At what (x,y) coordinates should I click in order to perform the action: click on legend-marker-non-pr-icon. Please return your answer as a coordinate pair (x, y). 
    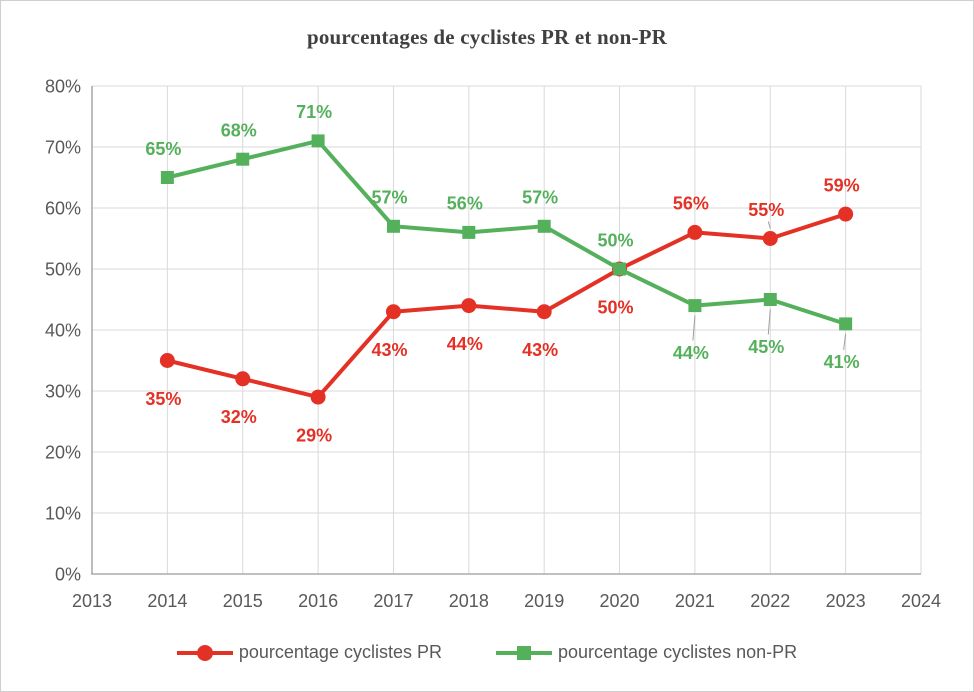
    Looking at the image, I should click on (523, 652).